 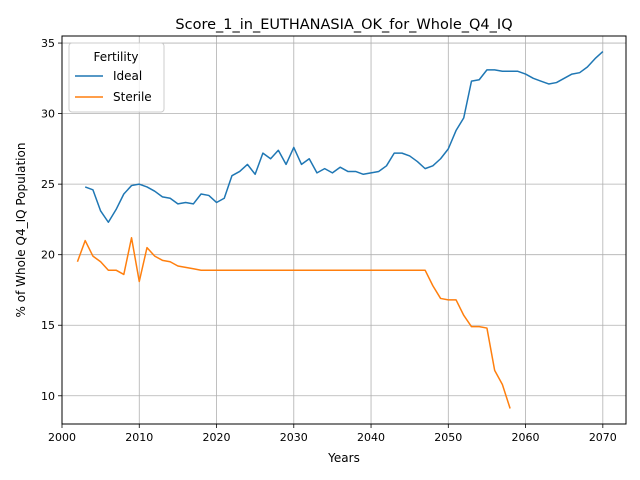 What do you see at coordinates (132, 97) in the screenshot?
I see `legend-label-sterile: Sterile` at bounding box center [132, 97].